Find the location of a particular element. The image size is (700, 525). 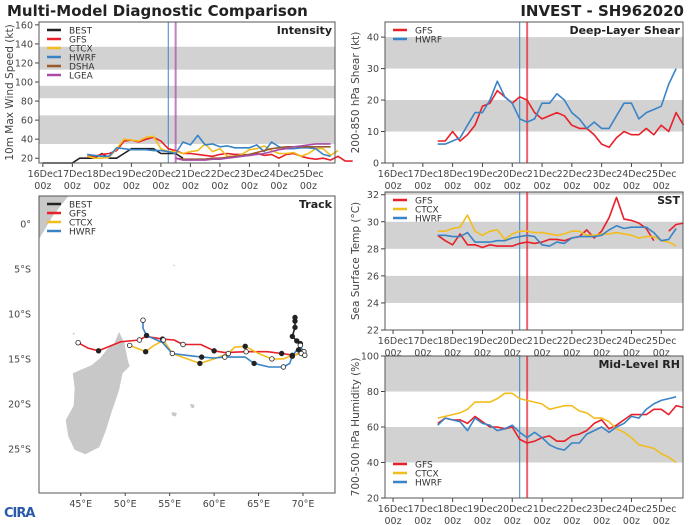

y-tick-label: 120 is located at coordinates (24, 63).